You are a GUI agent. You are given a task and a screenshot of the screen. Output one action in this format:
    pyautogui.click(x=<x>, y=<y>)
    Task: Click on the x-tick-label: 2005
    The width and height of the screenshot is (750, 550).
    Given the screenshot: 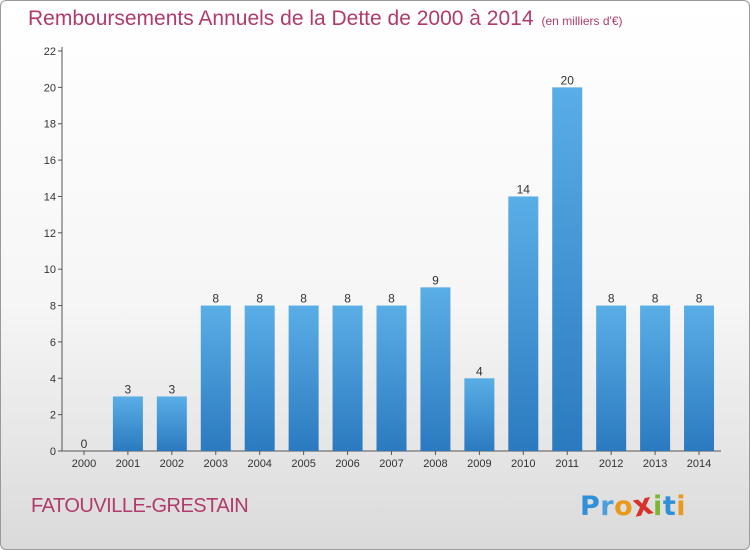 What is the action you would take?
    pyautogui.click(x=303, y=464)
    